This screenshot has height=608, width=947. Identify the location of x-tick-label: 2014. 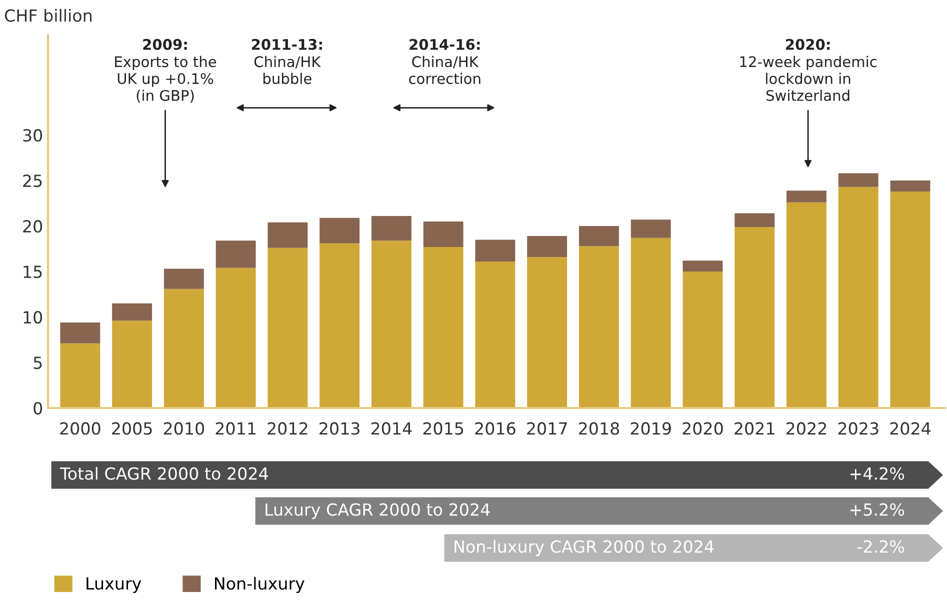
(391, 428).